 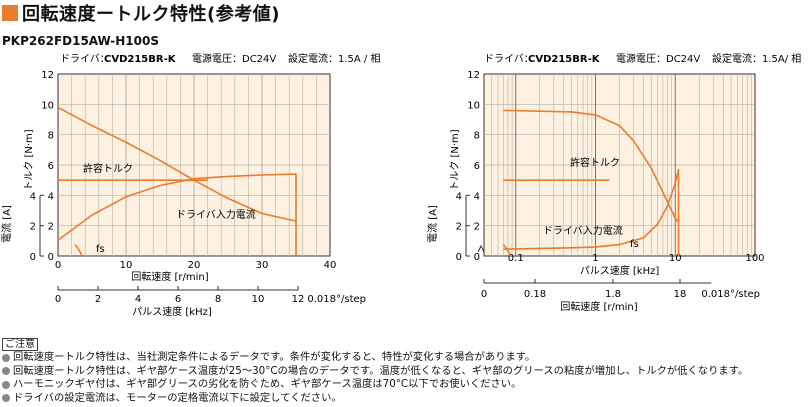 What do you see at coordinates (334, 58) in the screenshot?
I see `set-current: 設定電流：1.5A / 相` at bounding box center [334, 58].